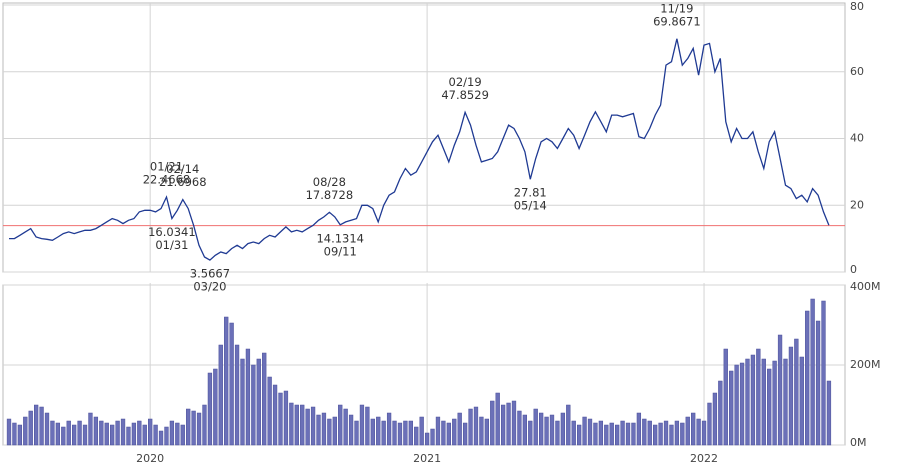 This screenshot has height=467, width=900. Describe the element at coordinates (530, 193) in the screenshot. I see `annotation-value: 27.81` at that location.